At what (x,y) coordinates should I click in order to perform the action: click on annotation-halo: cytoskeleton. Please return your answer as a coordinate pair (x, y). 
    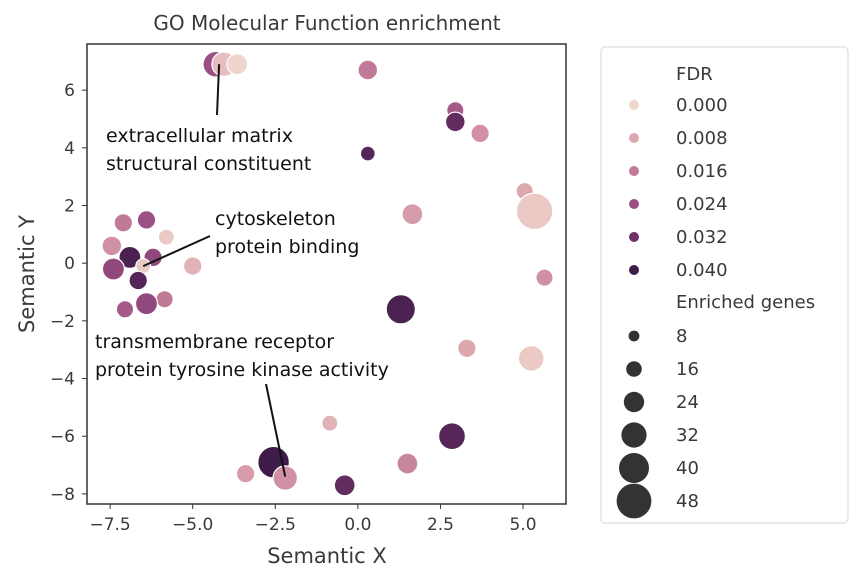
    Looking at the image, I should click on (275, 219).